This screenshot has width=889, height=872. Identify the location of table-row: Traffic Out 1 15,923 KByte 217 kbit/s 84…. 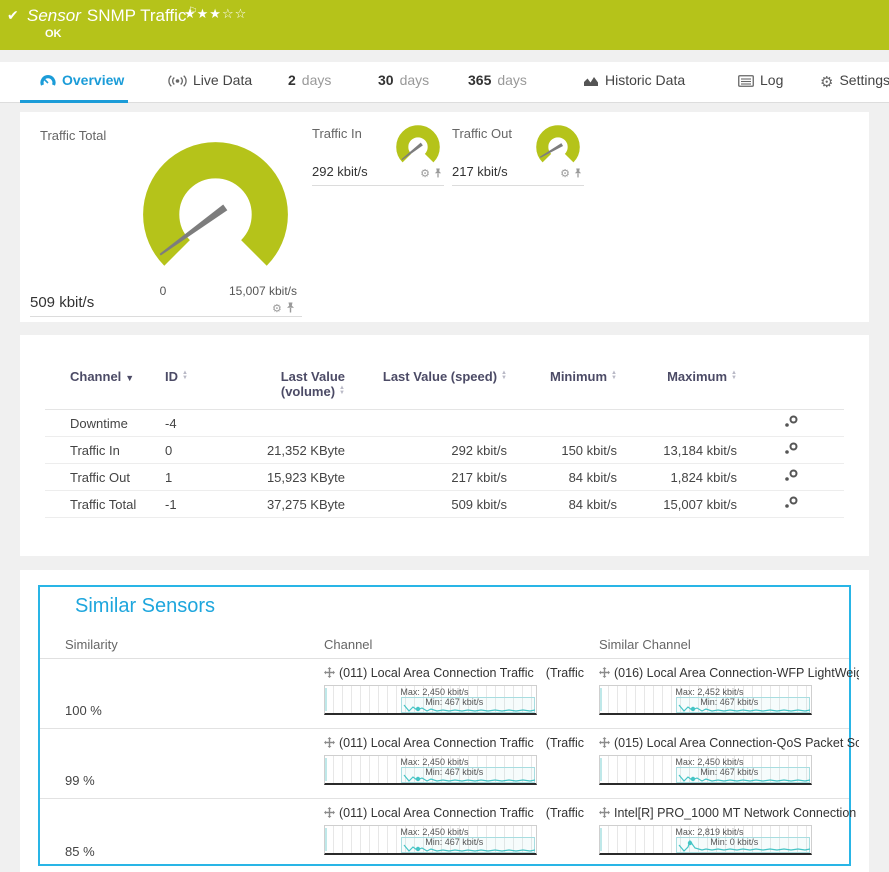
(444, 477).